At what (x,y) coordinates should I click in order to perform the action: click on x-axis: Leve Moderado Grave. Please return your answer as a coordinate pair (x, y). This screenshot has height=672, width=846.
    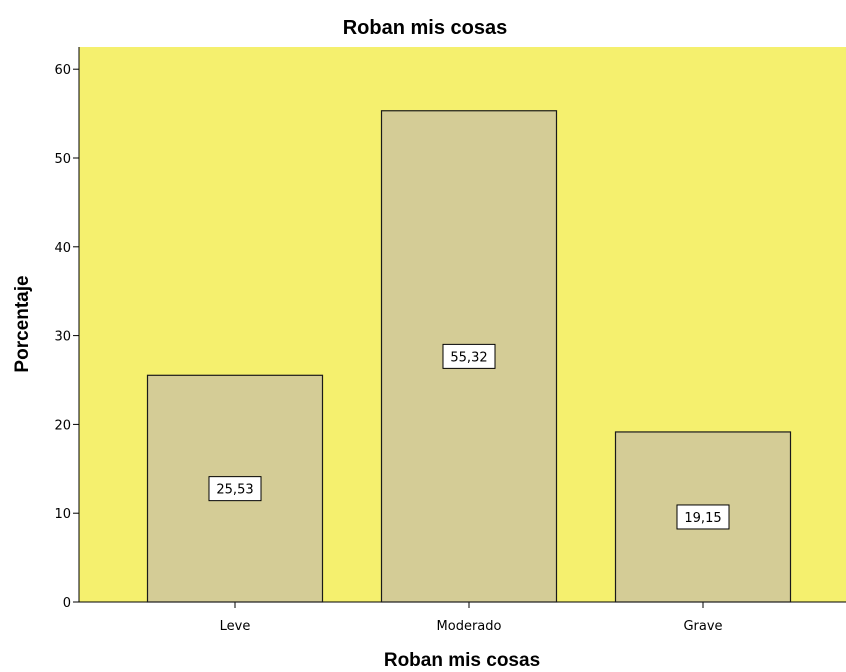
    Looking at the image, I should click on (462, 617).